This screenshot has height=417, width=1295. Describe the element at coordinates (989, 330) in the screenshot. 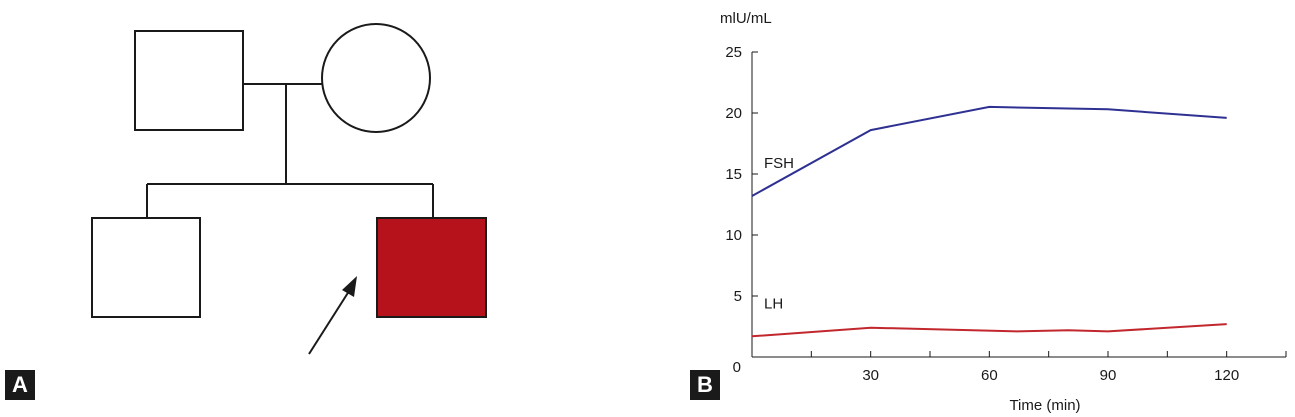

I see `series-line-lh` at that location.